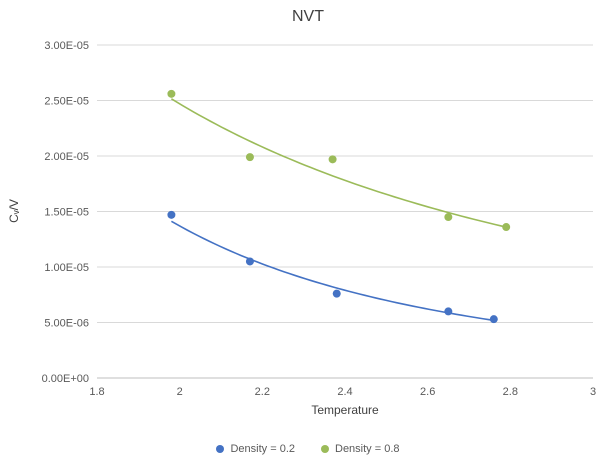  What do you see at coordinates (66, 46) in the screenshot?
I see `y-tick-label: 3.00E-05` at bounding box center [66, 46].